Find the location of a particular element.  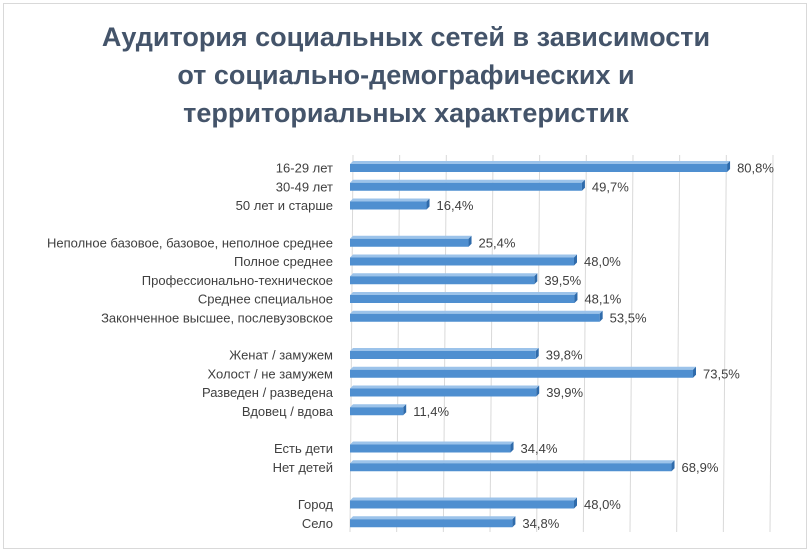

category-label: Город is located at coordinates (316, 504).